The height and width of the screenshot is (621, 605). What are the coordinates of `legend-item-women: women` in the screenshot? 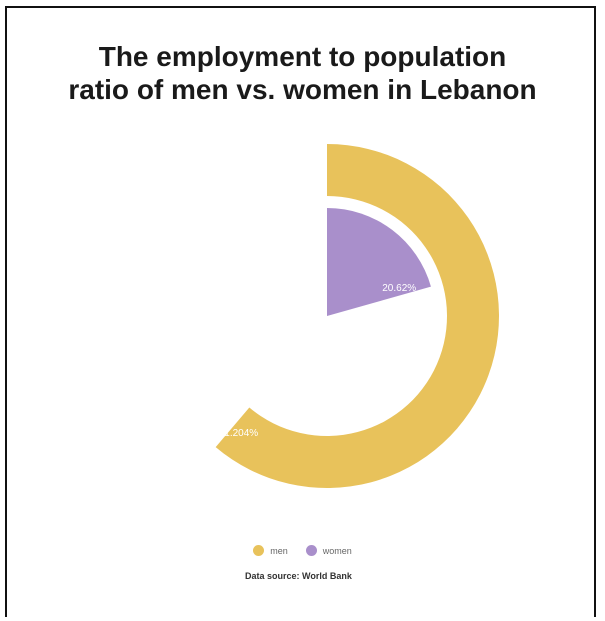 It's located at (328, 550).